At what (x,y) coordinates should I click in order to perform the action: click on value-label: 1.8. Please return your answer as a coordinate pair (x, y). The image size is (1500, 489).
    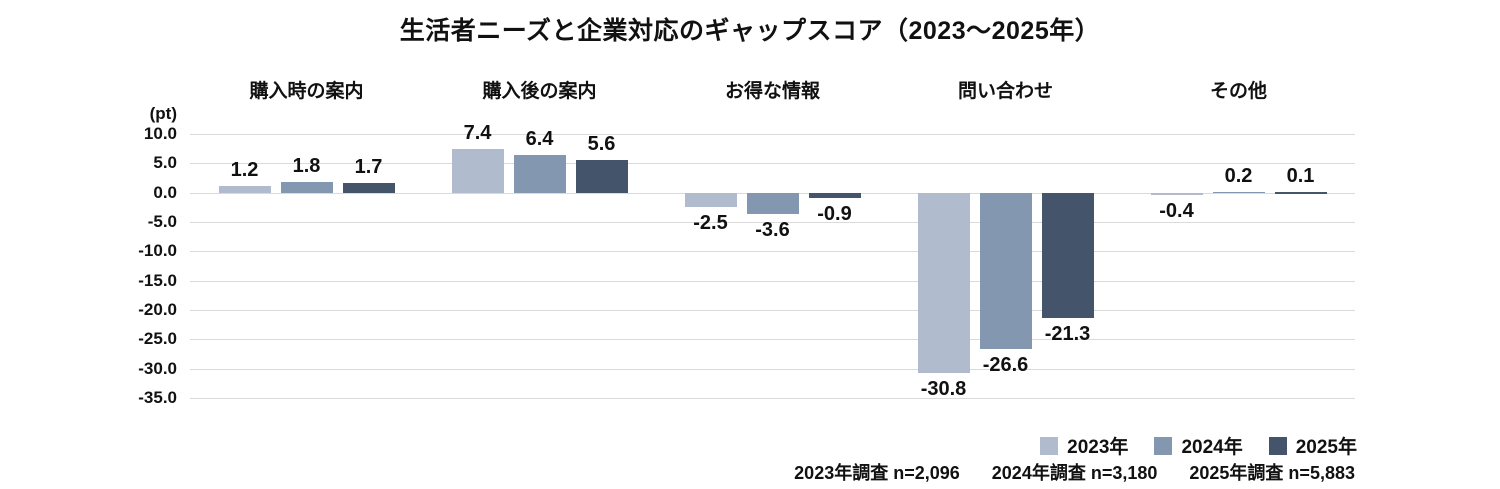
    Looking at the image, I should click on (306, 166).